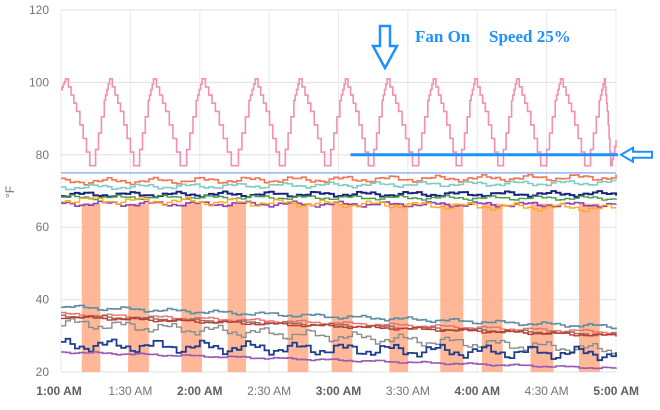 This screenshot has width=660, height=410. What do you see at coordinates (408, 391) in the screenshot?
I see `x-tick-label: 3:30 AM` at bounding box center [408, 391].